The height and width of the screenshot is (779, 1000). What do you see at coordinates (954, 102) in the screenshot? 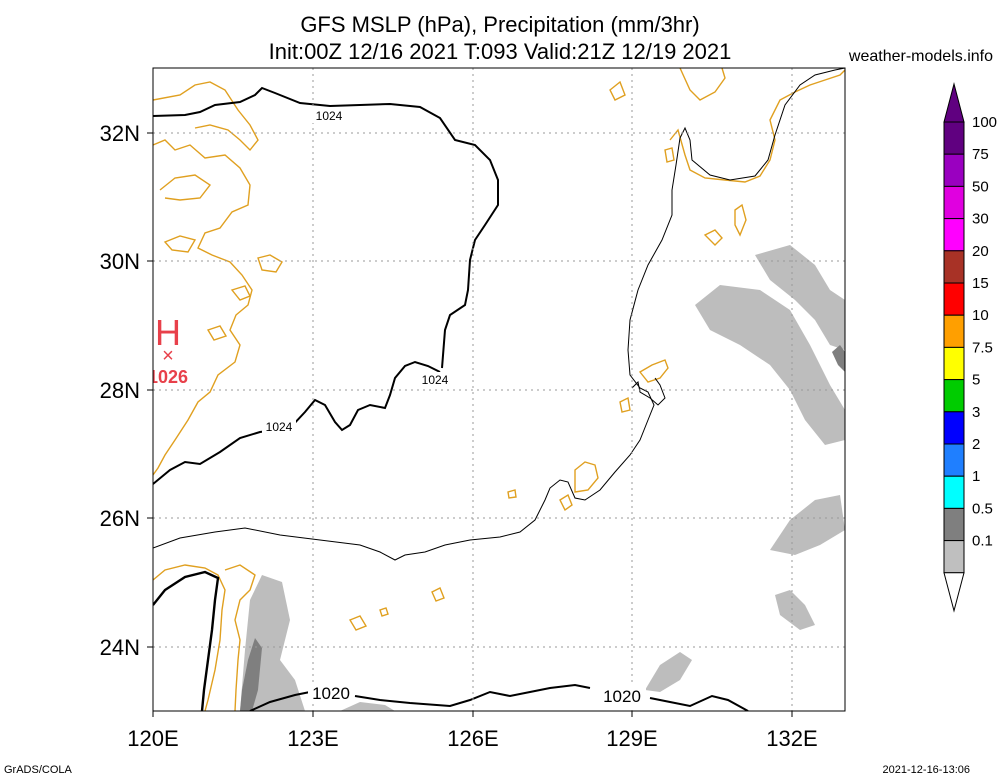
I see `legend-arrow-top` at bounding box center [954, 102].